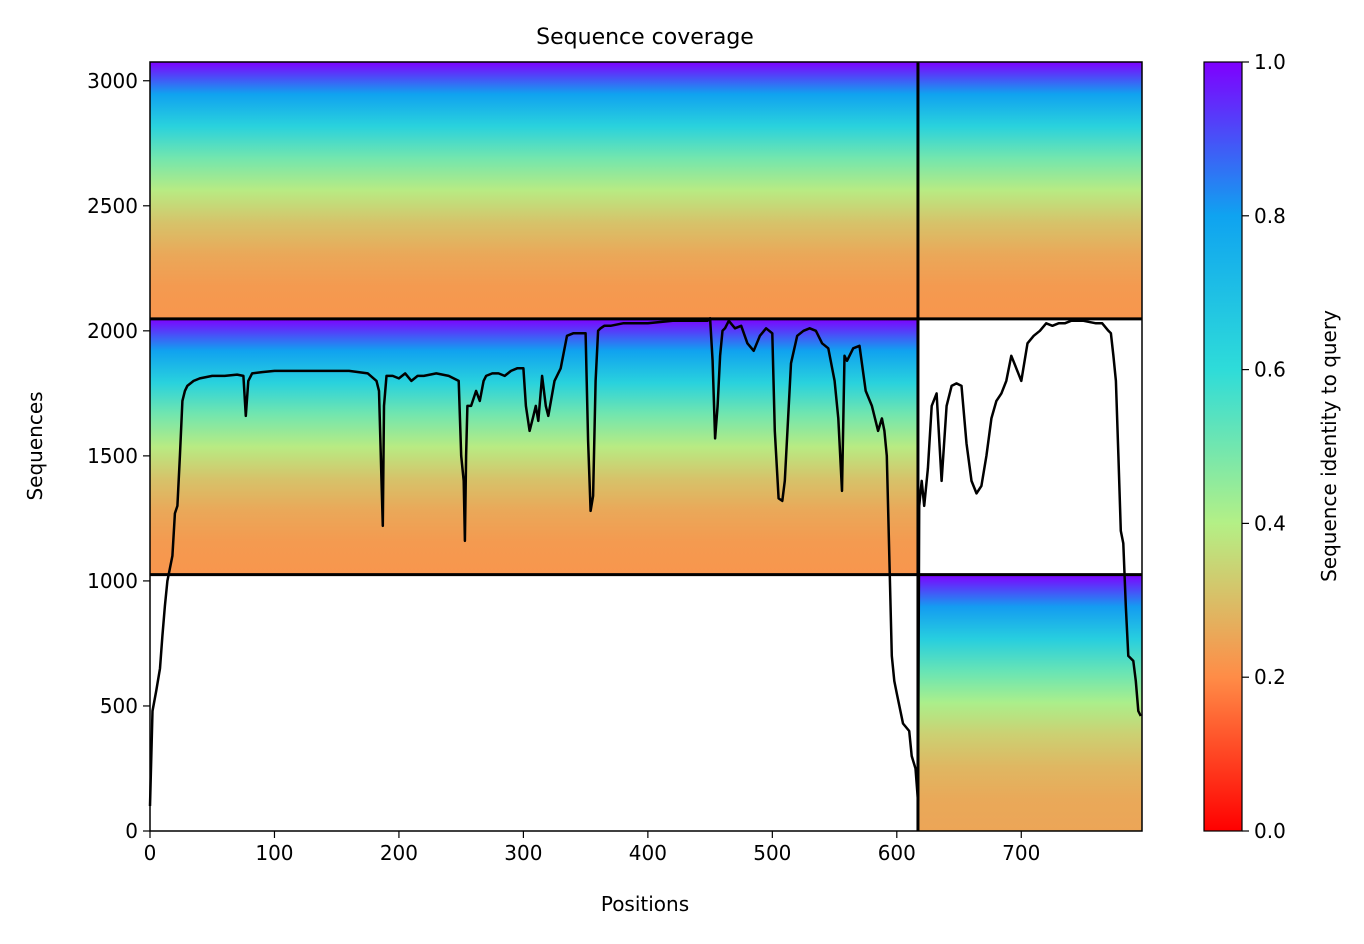 This screenshot has width=1364, height=944. Describe the element at coordinates (1244, 446) in the screenshot. I see `colorbar: 0.0 0.2 0.4 0.6 0.8 1.0` at that location.